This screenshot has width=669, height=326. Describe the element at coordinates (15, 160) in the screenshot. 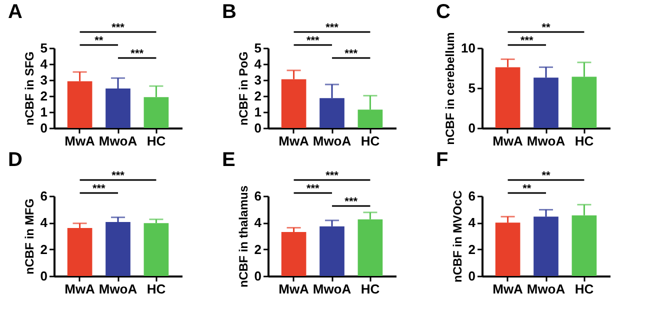

I see `chart-title: D` at that location.